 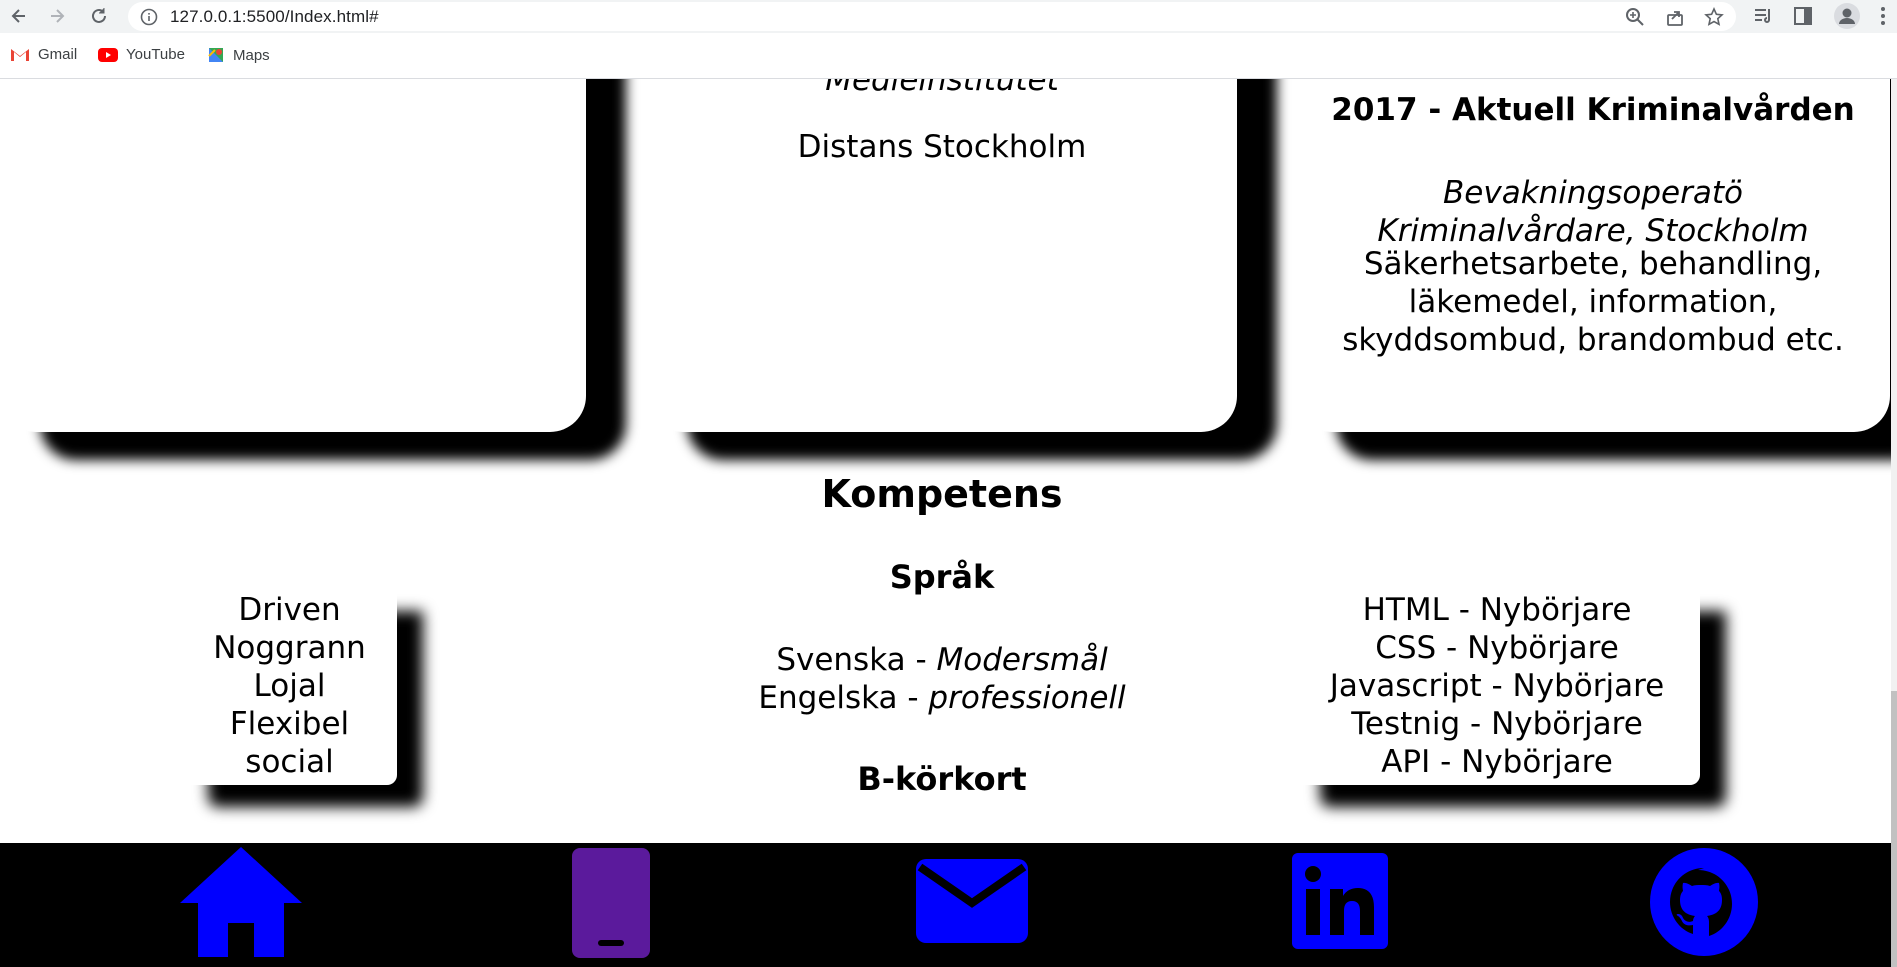 I want to click on trait-item: Lojal, so click(x=289, y=686).